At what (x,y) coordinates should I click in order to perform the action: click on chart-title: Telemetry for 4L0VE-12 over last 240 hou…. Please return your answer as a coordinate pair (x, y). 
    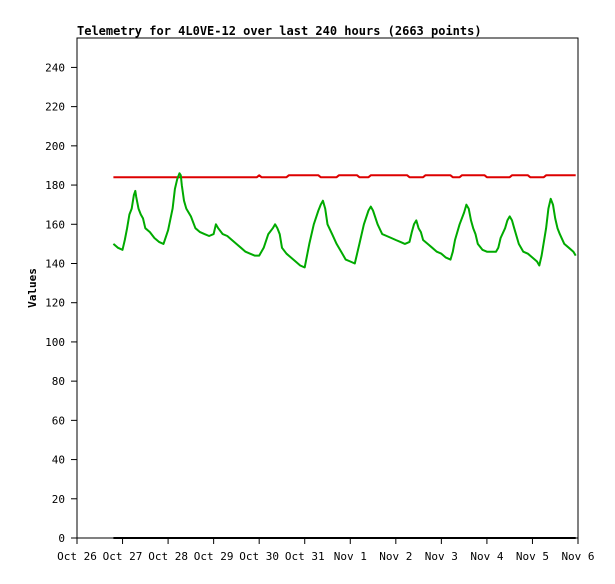
    Looking at the image, I should click on (279, 31).